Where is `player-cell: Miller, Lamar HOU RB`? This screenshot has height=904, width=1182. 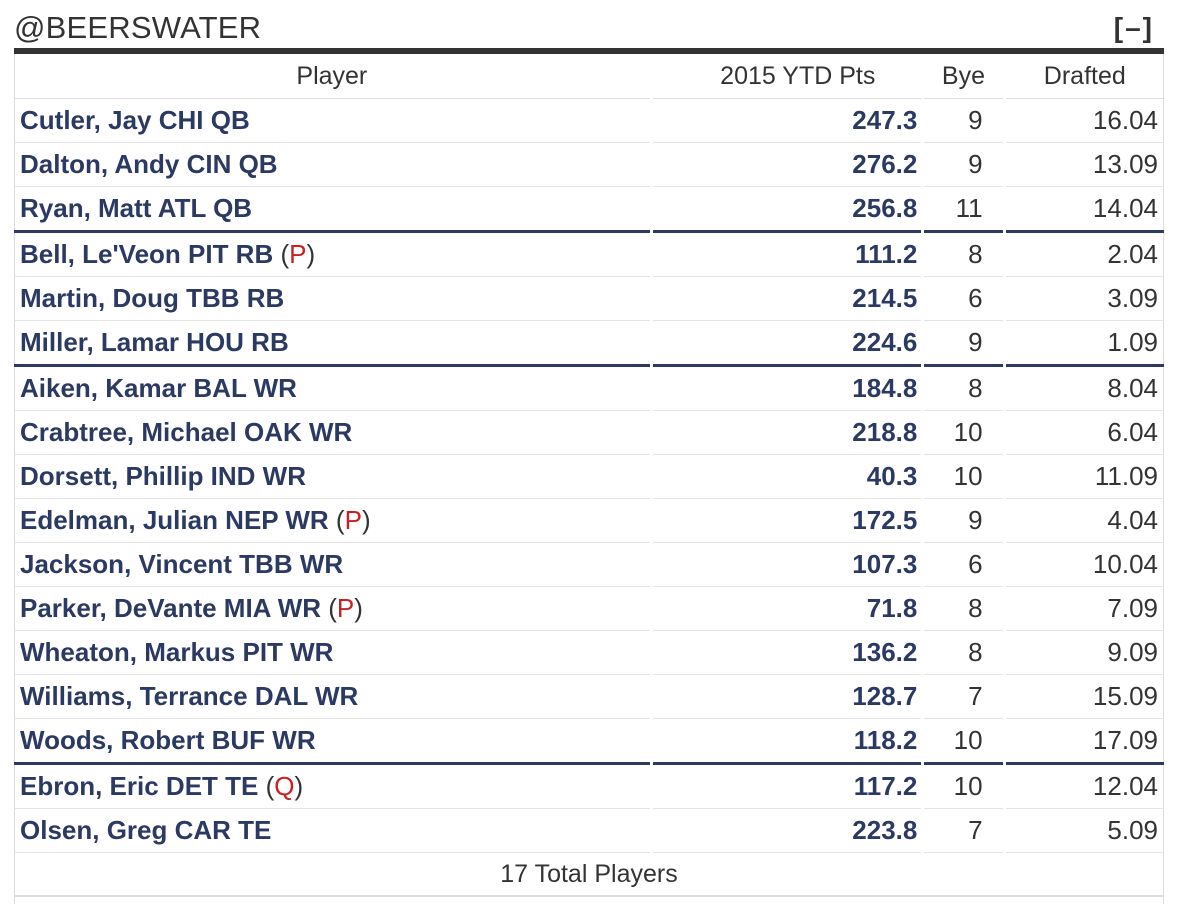
player-cell: Miller, Lamar HOU RB is located at coordinates (332, 344).